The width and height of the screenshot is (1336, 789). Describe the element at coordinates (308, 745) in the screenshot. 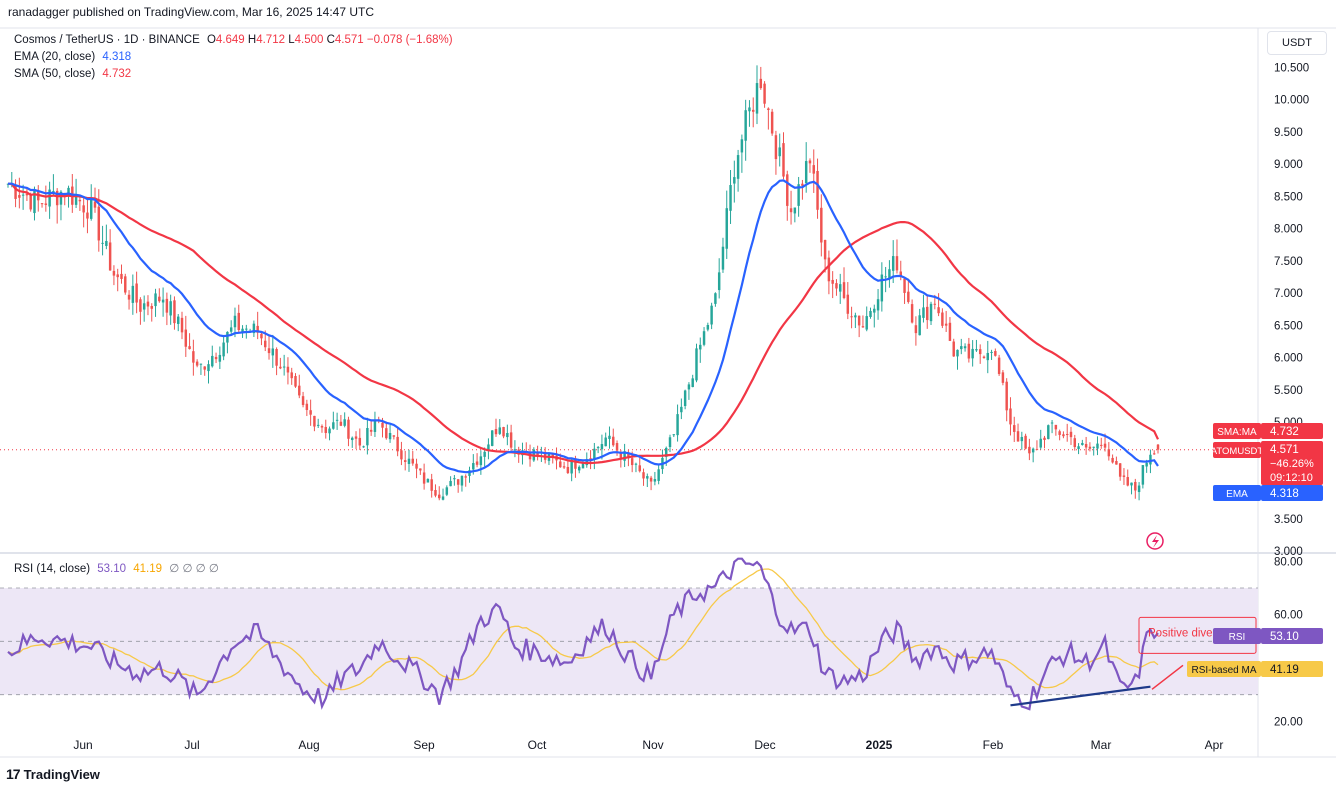

I see `time-label-aug: Aug` at that location.